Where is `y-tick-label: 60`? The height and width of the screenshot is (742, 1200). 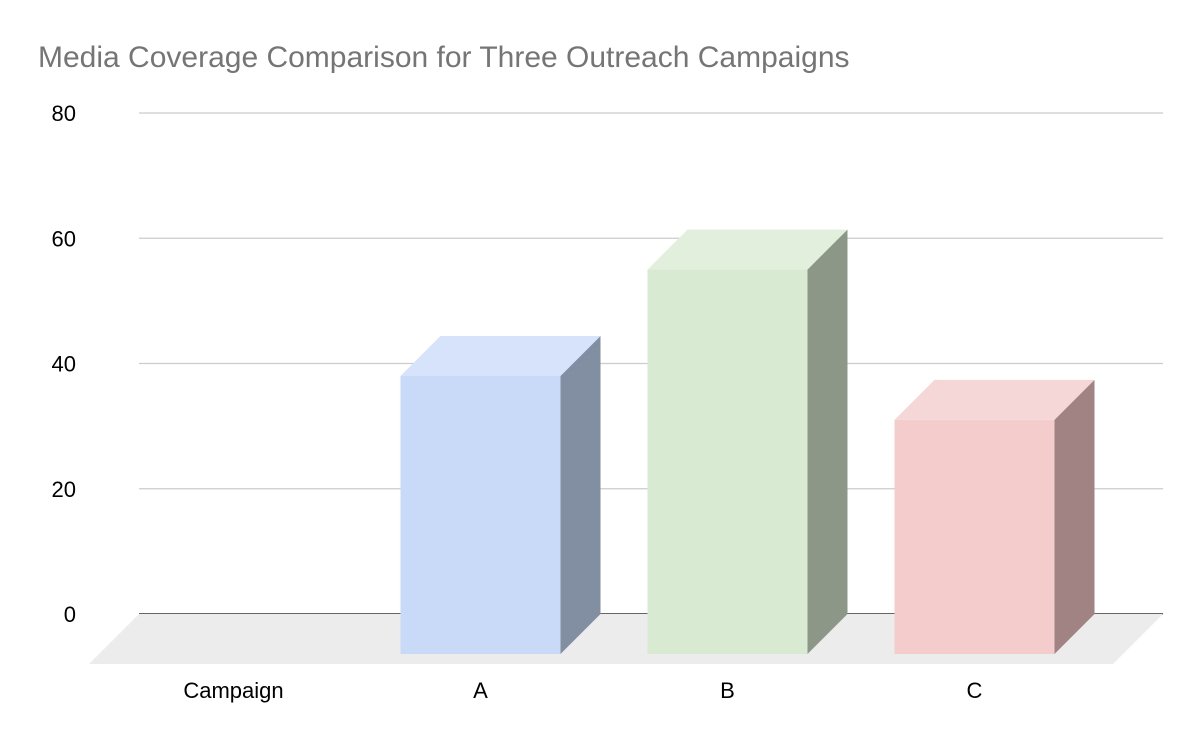
y-tick-label: 60 is located at coordinates (64, 238).